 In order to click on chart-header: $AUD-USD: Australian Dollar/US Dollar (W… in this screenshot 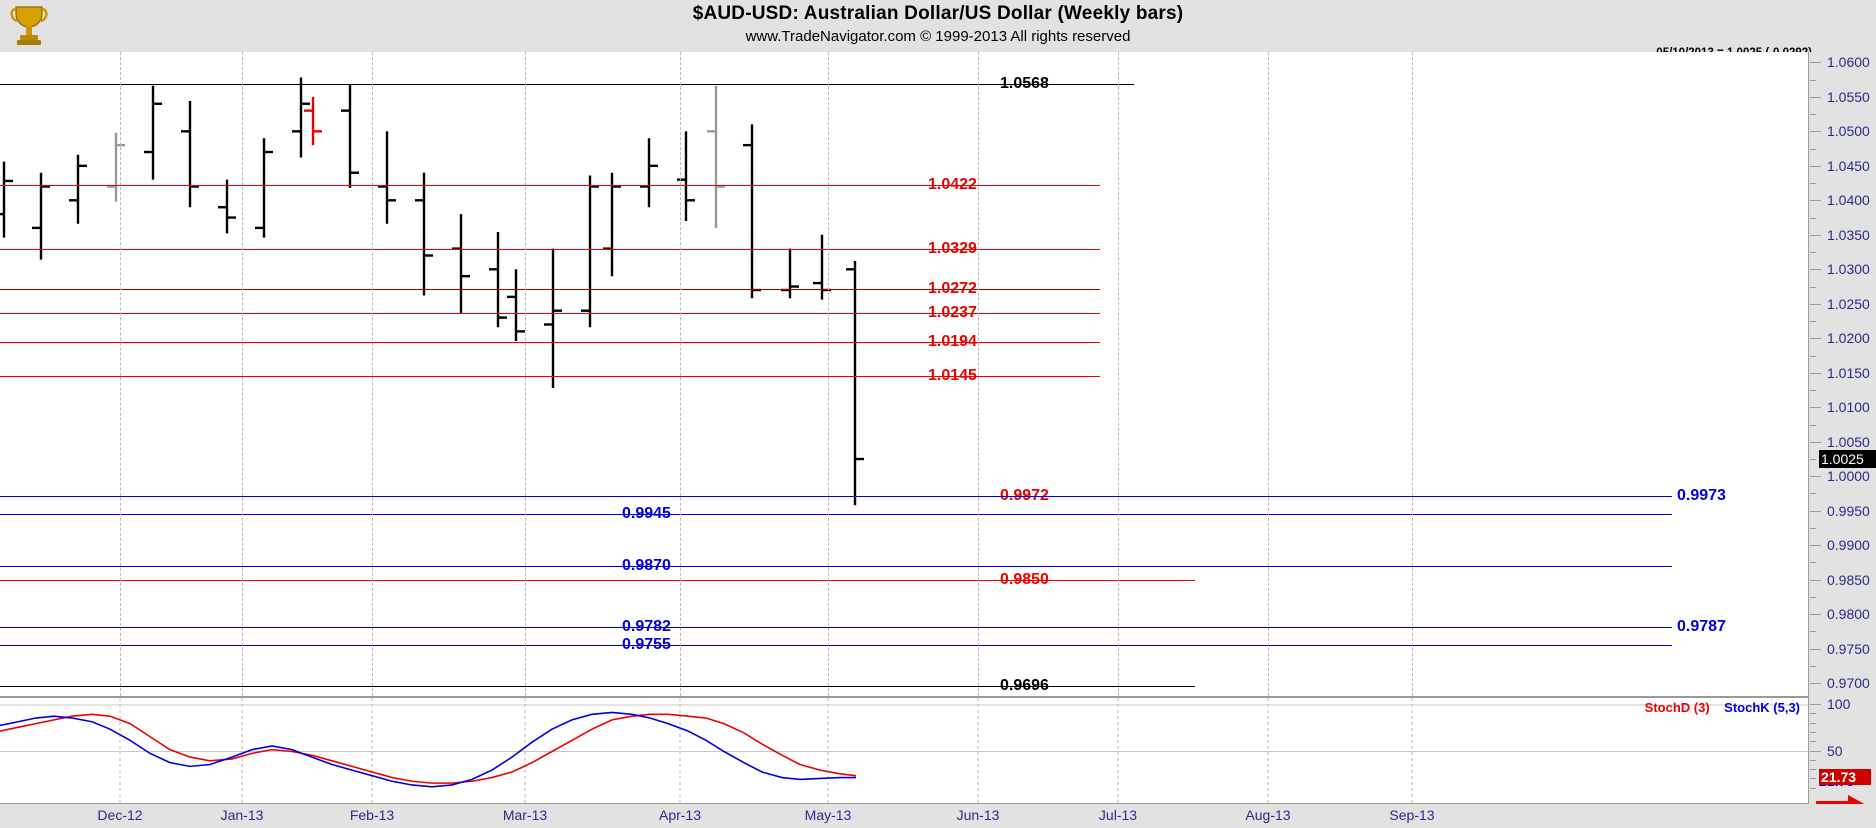, I will do `click(938, 26)`.